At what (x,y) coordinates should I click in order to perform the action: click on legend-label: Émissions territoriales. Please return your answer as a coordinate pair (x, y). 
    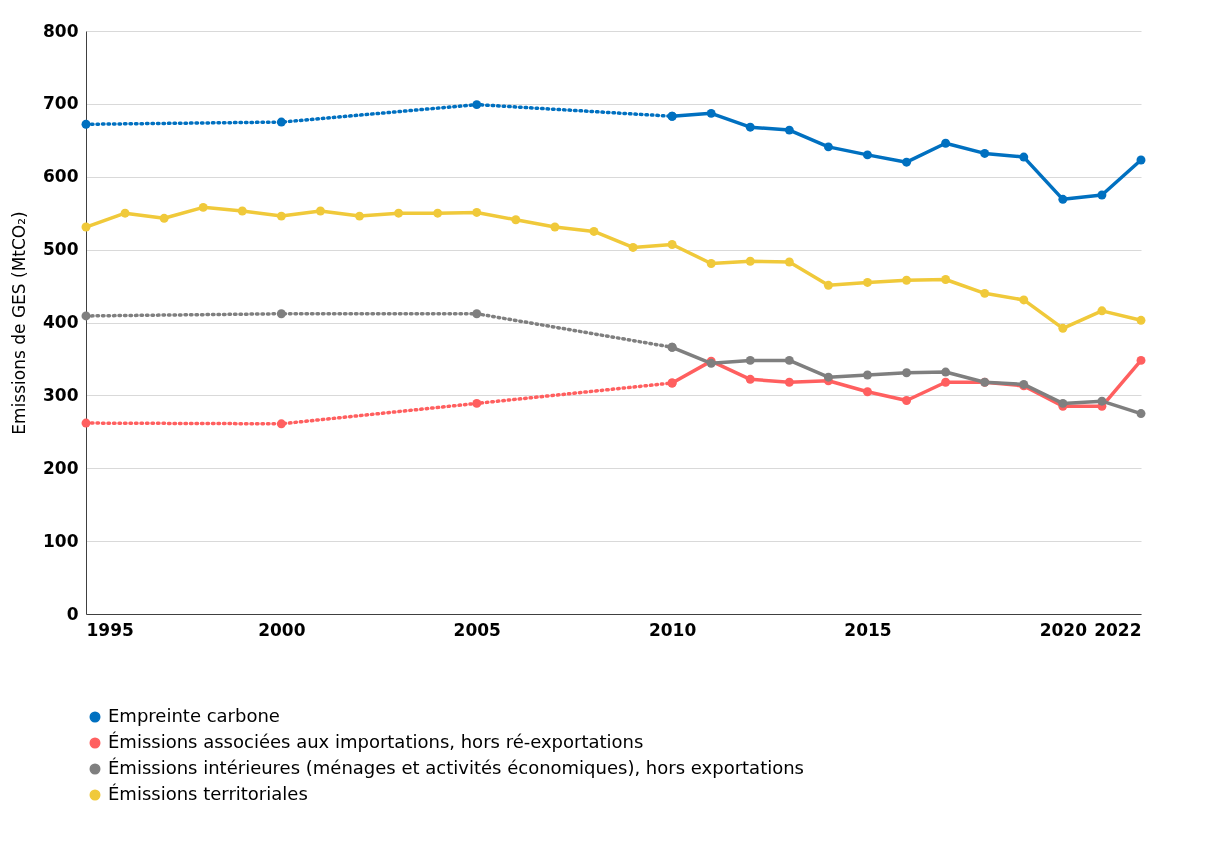
    Looking at the image, I should click on (208, 793).